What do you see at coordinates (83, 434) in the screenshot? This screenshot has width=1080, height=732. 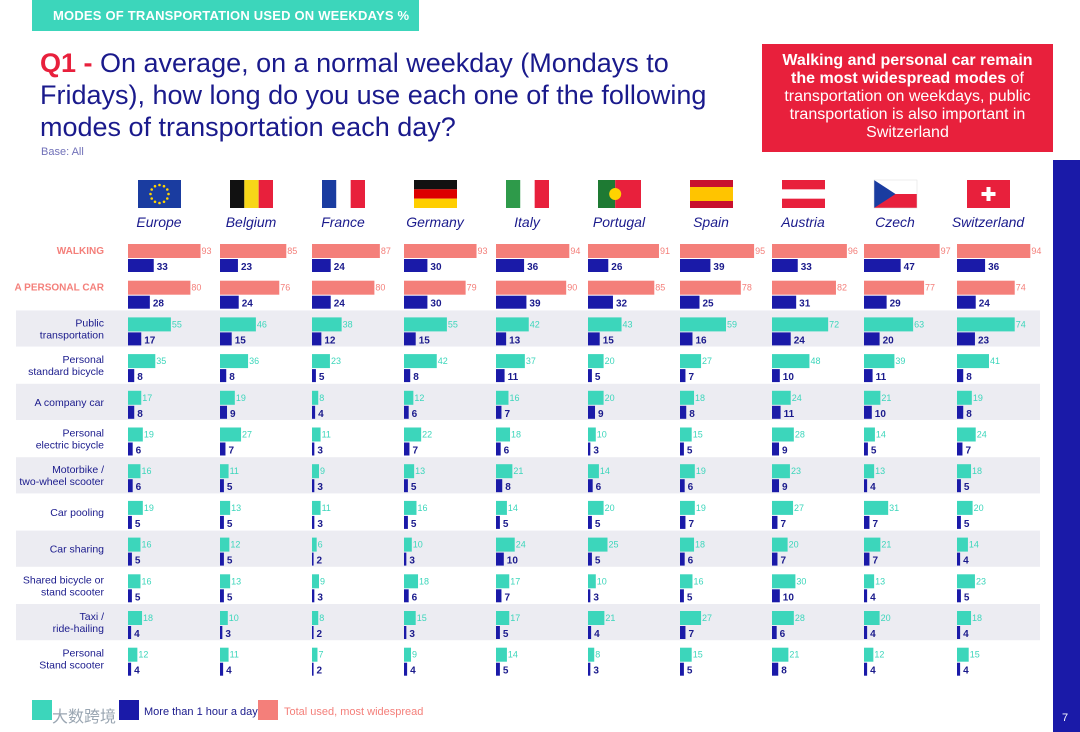 I see `row-label: Personal` at bounding box center [83, 434].